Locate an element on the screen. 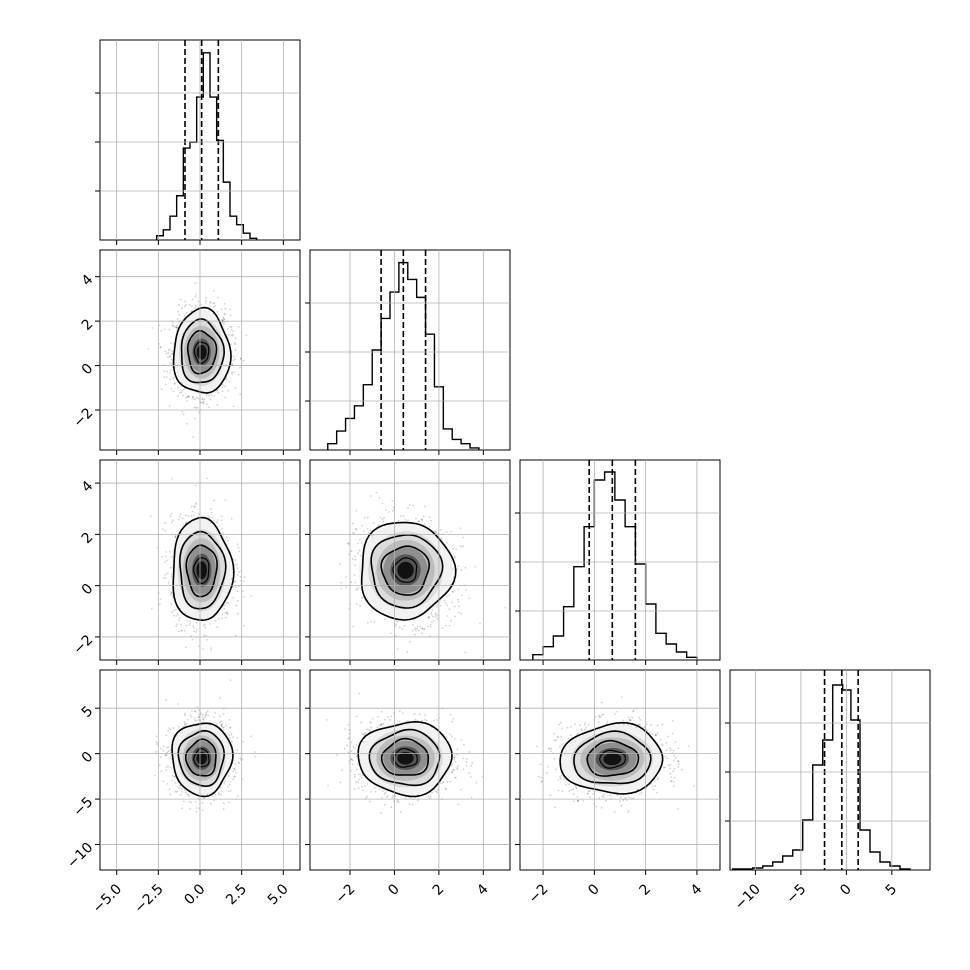 The image size is (970, 970). pair-content is located at coordinates (205, 746).